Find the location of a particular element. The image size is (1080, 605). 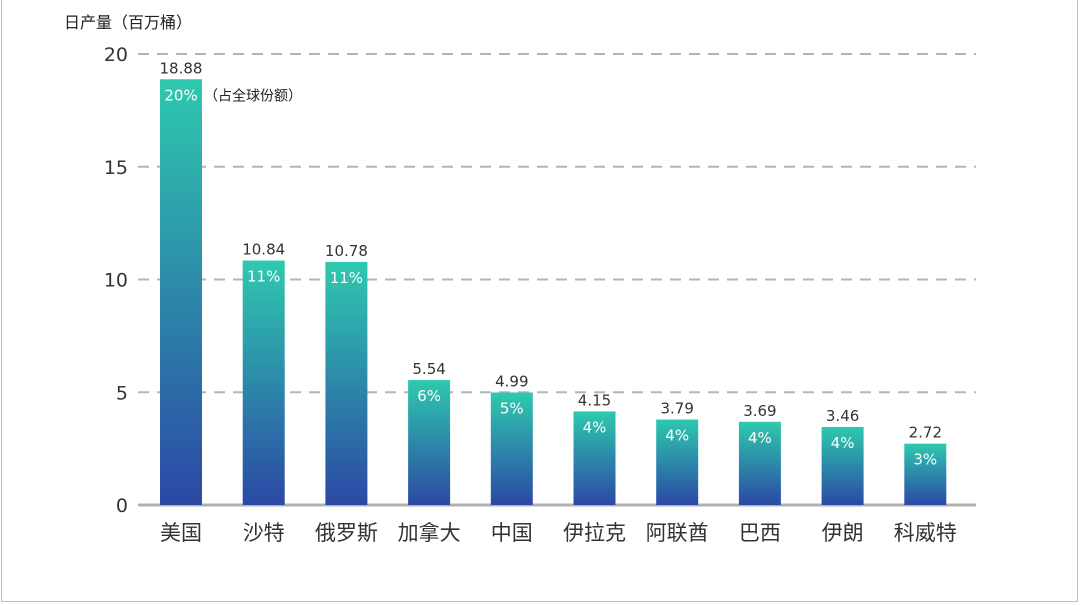

x-tick-label: 美国 is located at coordinates (181, 533).